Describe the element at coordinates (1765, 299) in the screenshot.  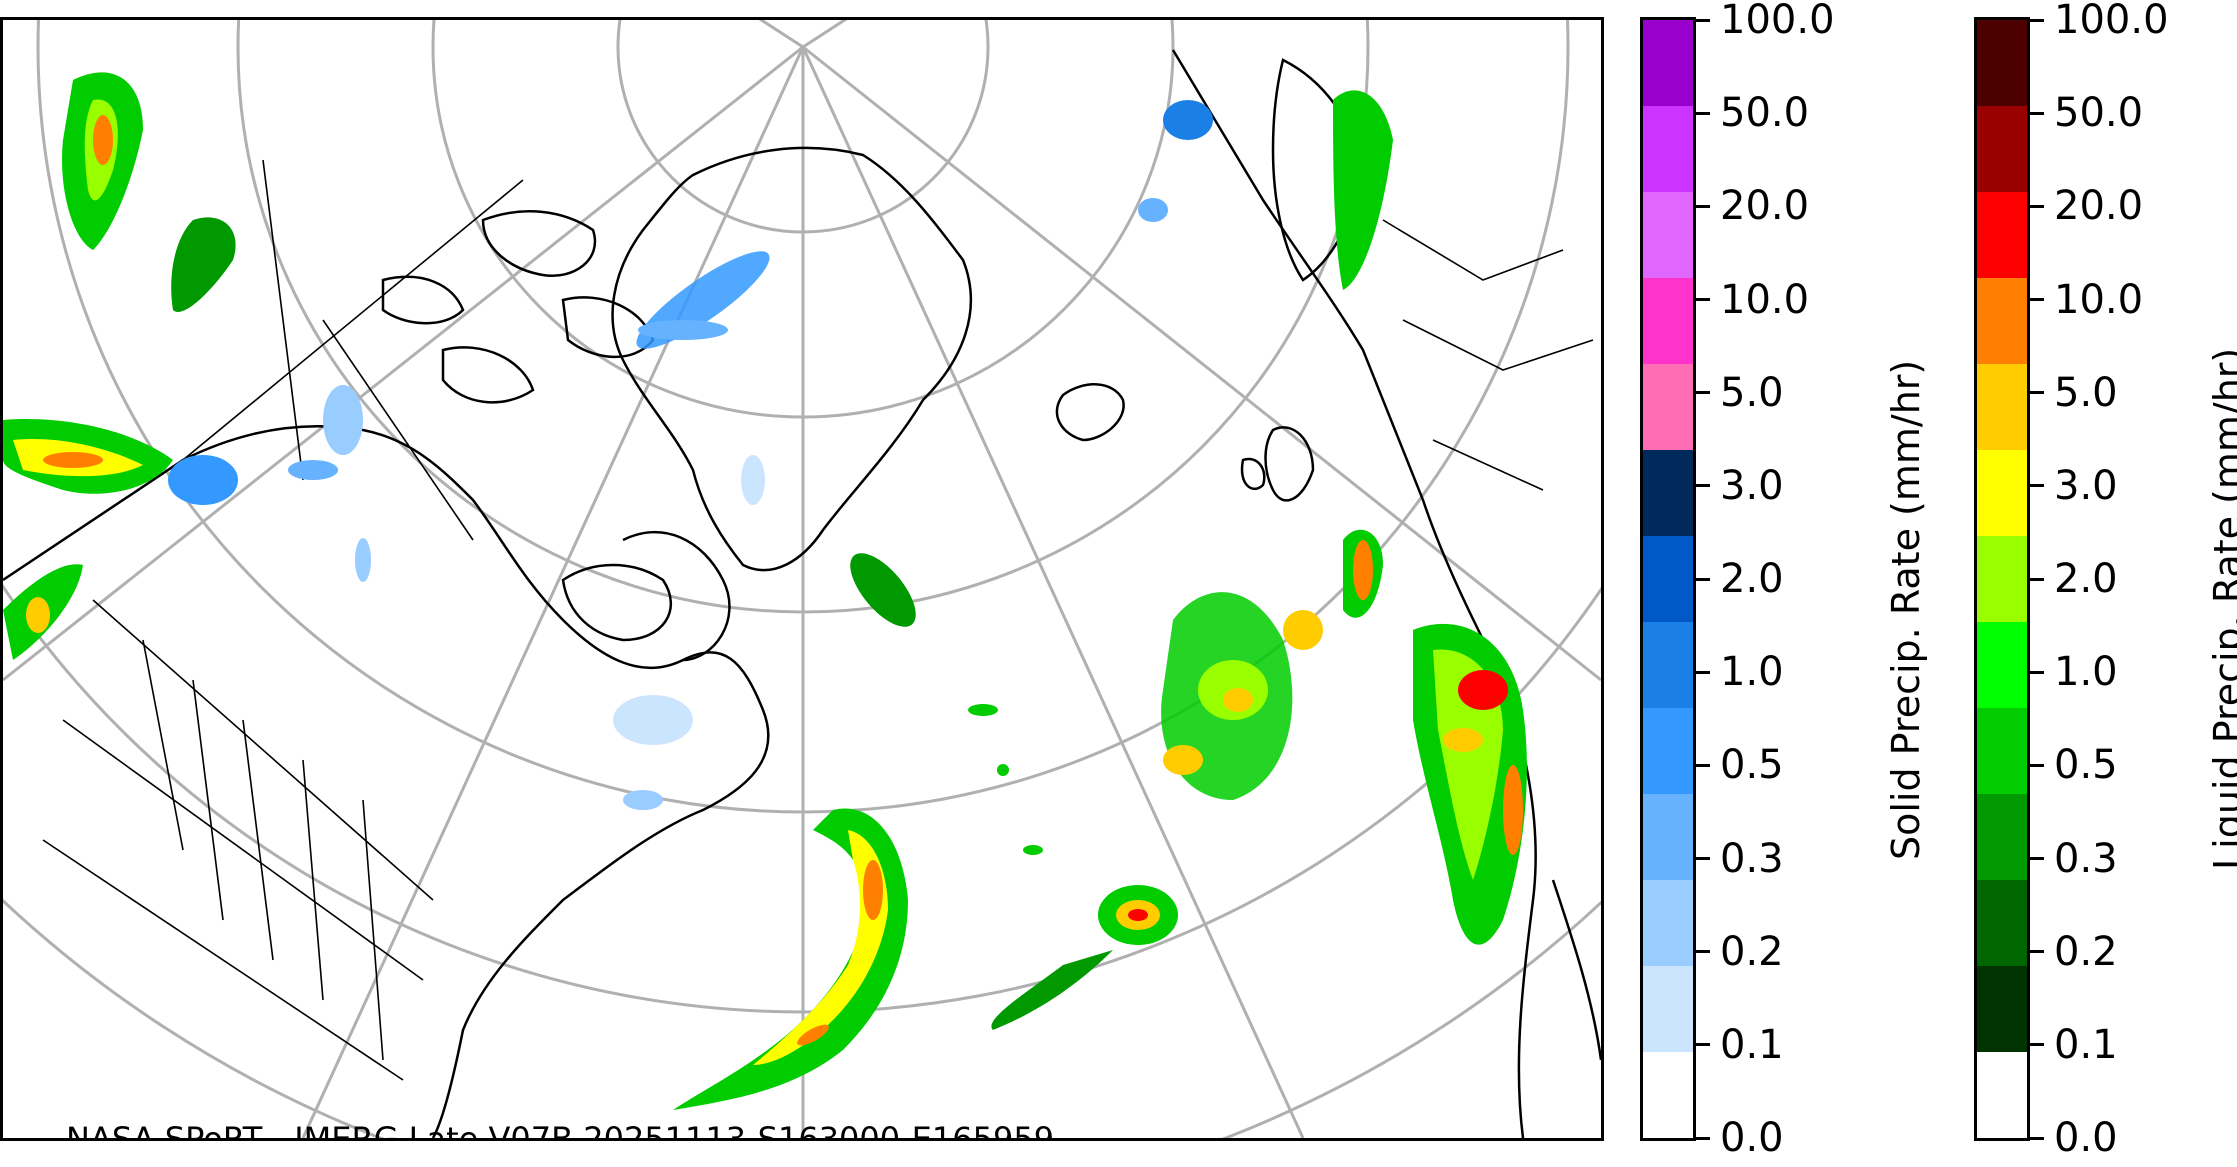
I see `solid-colorbar-tick-label: 10.0` at that location.